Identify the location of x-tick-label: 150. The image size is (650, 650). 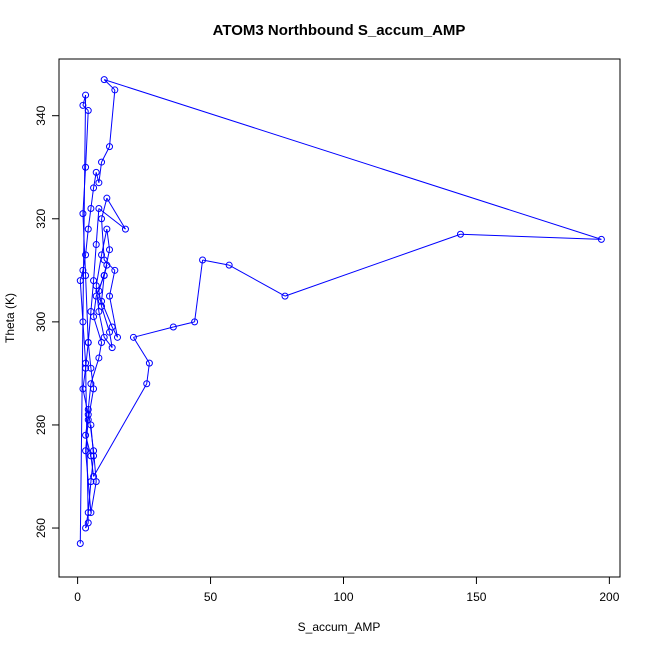
(476, 597).